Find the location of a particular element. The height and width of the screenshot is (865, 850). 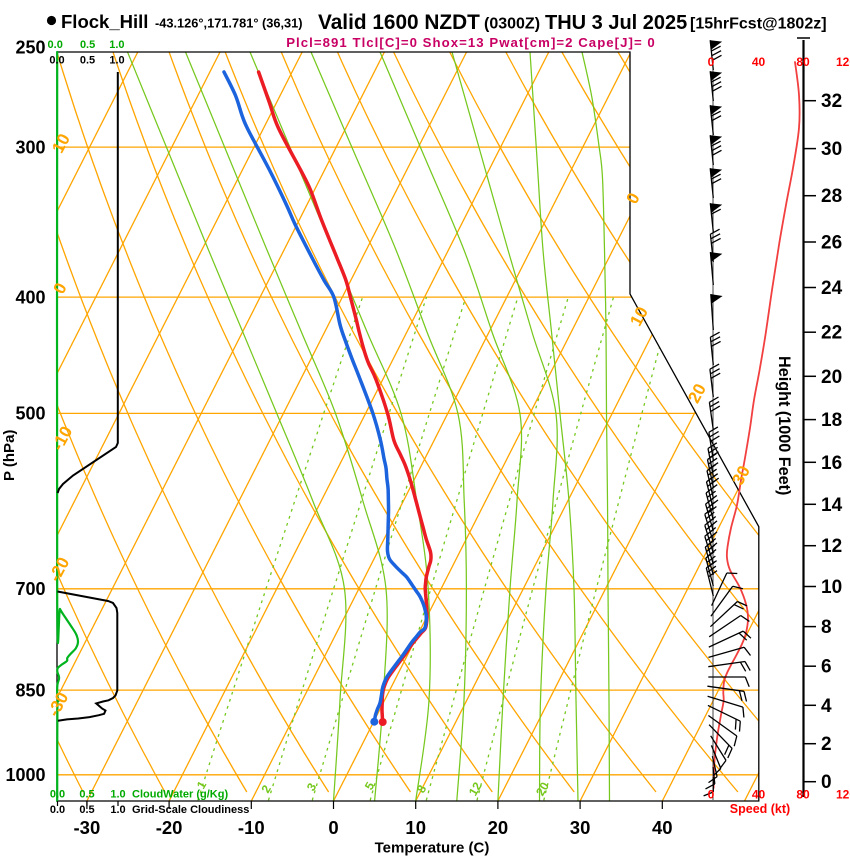

svg-text: 18 is located at coordinates (831, 420).